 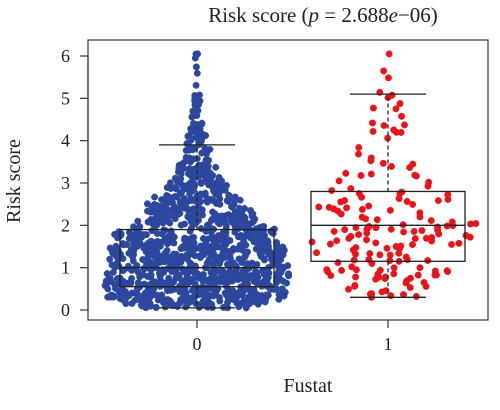 I want to click on x-tick-label-1: 1, so click(x=388, y=344).